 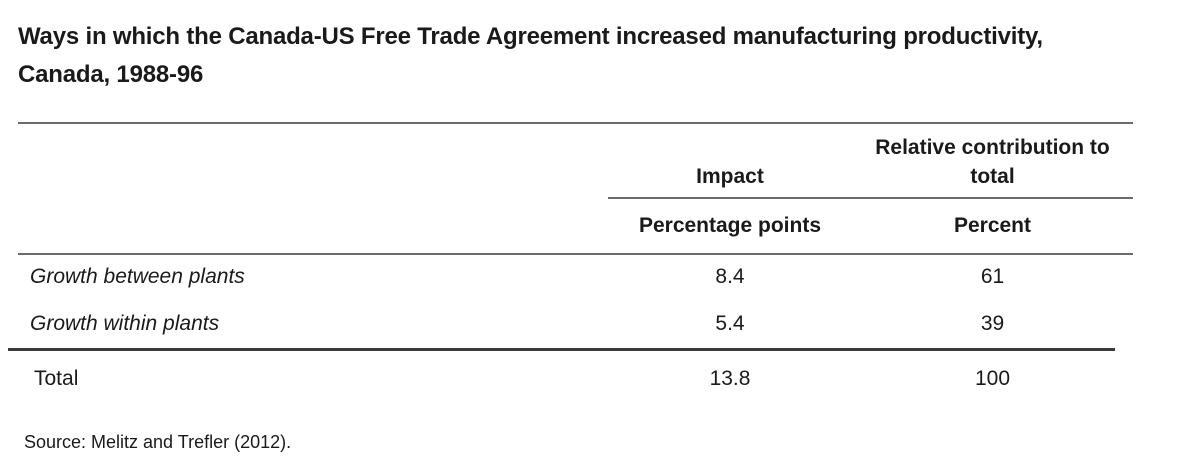 I want to click on row-label-between-plants: Growth between plants, so click(x=137, y=276).